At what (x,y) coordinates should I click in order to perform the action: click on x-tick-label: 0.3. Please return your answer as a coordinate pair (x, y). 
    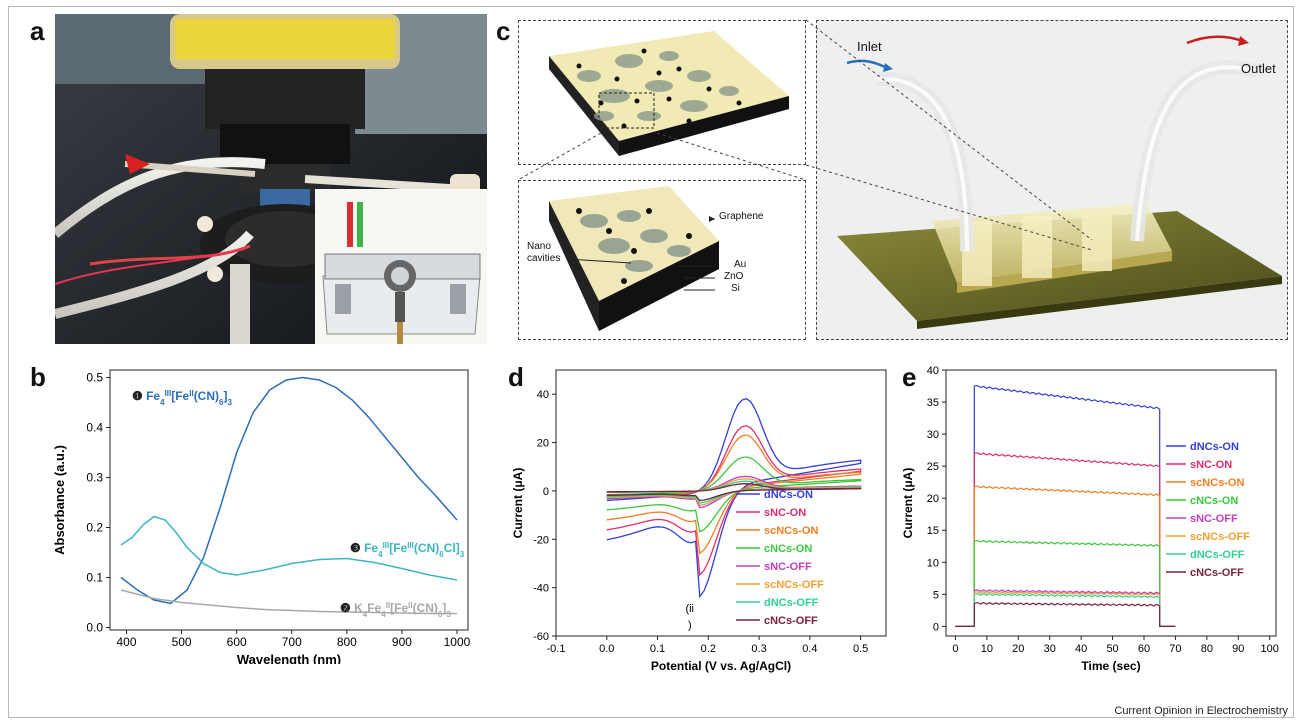
    Looking at the image, I should click on (758, 649).